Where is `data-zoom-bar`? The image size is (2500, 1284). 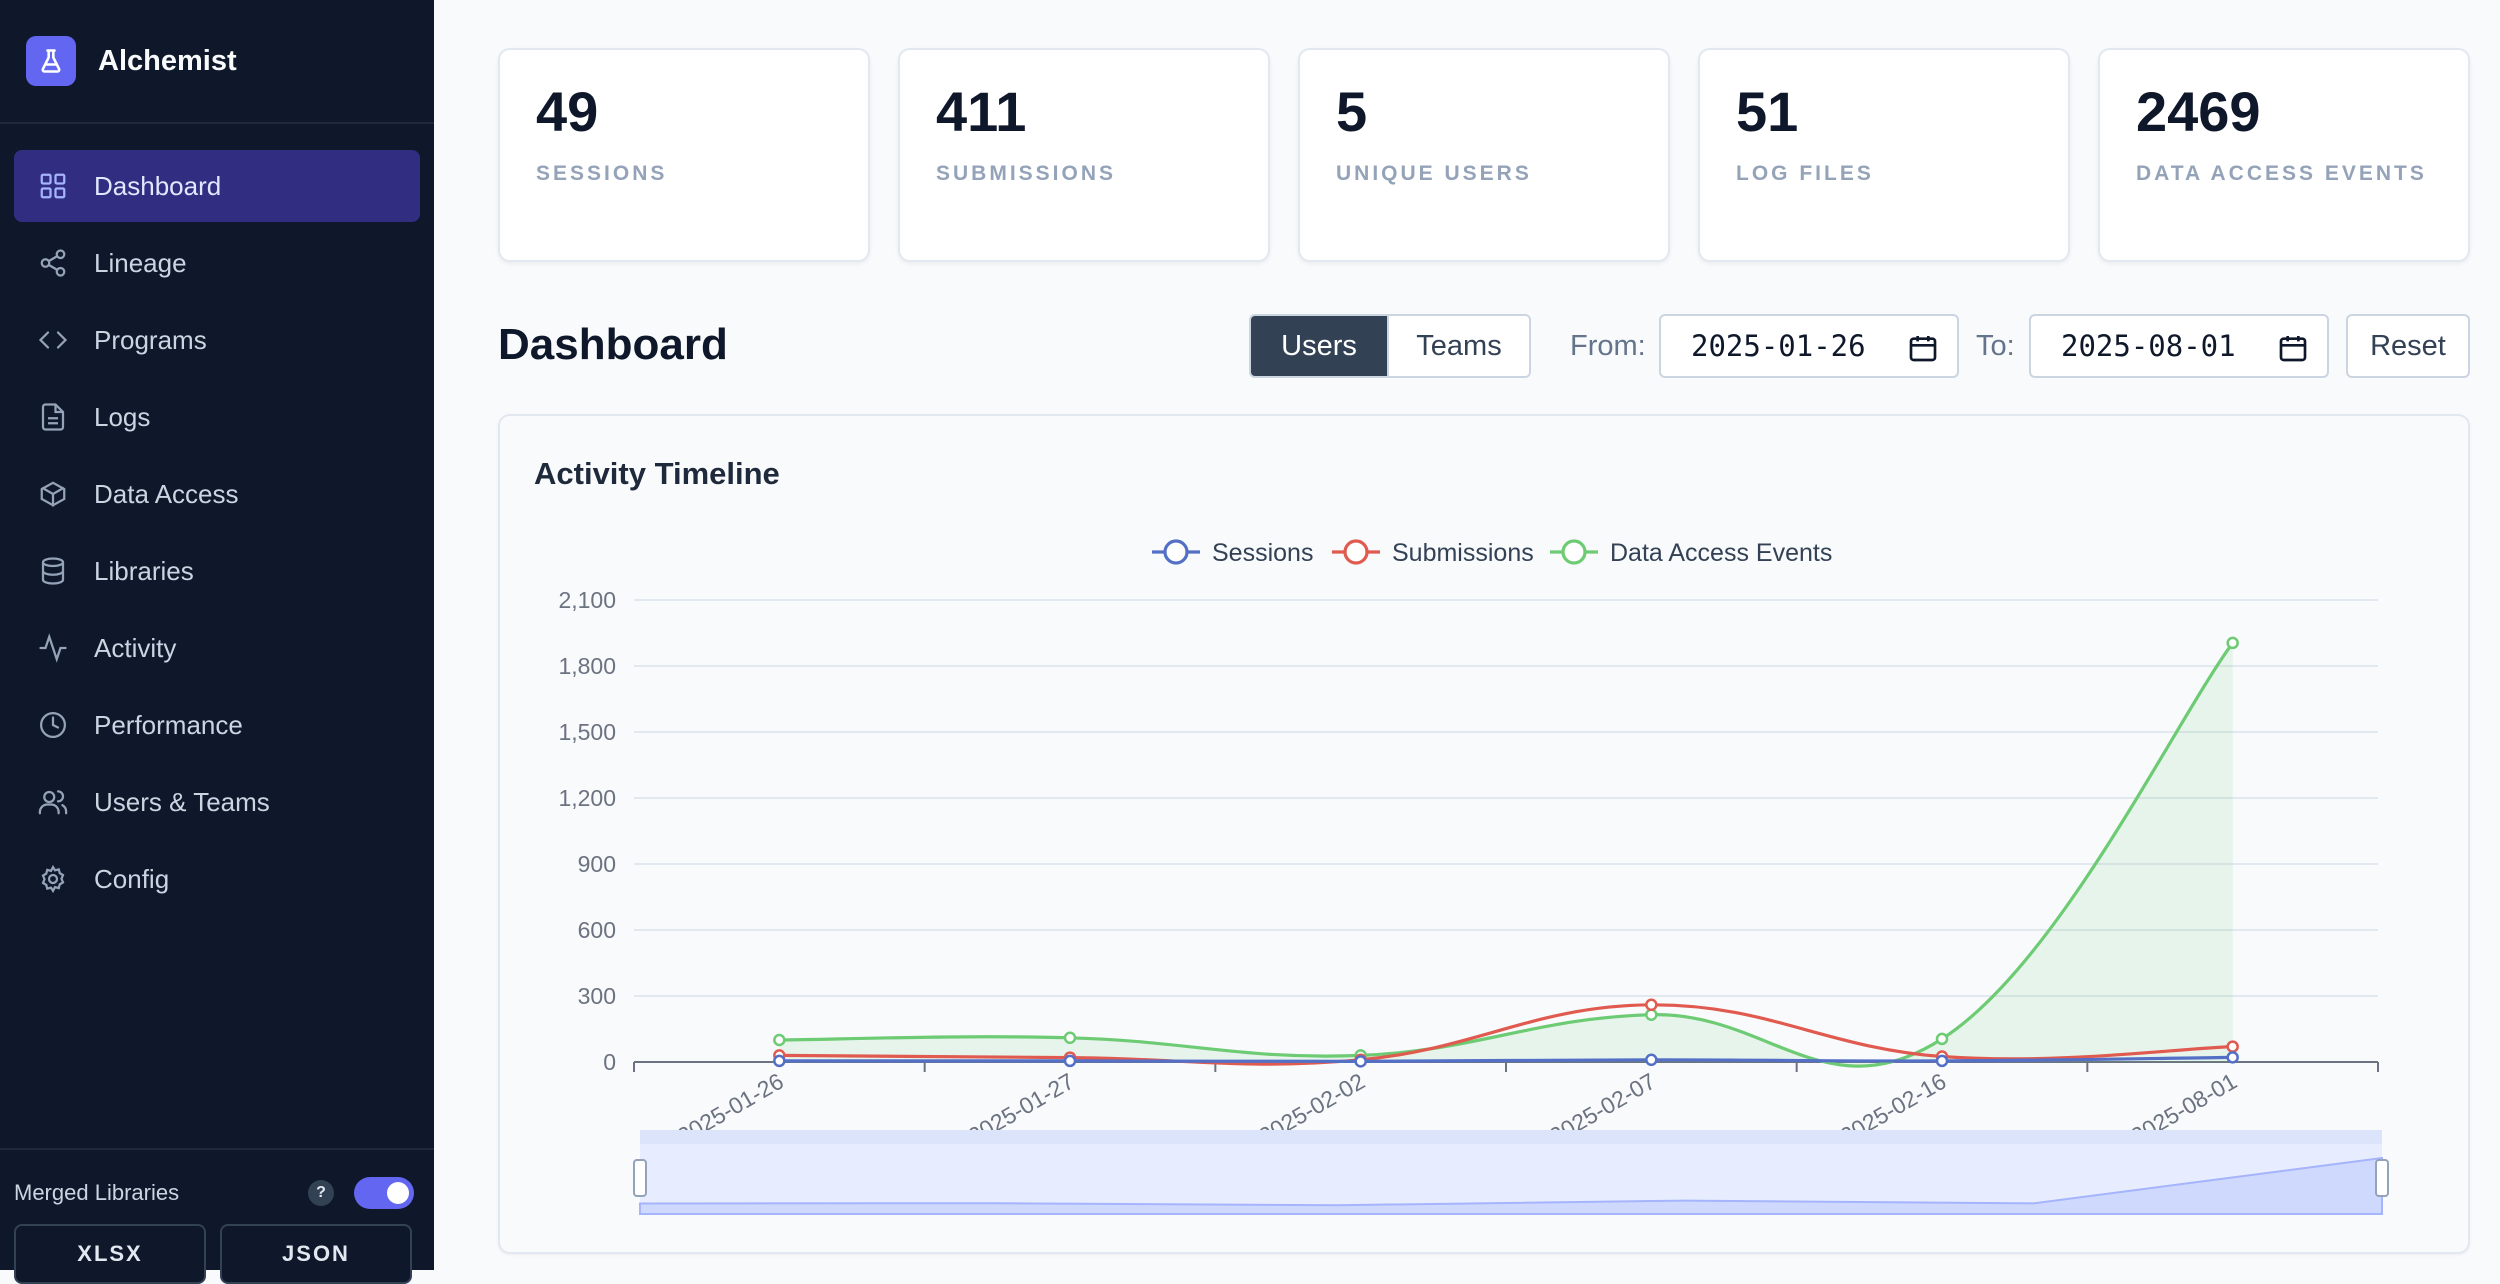 data-zoom-bar is located at coordinates (1511, 1137).